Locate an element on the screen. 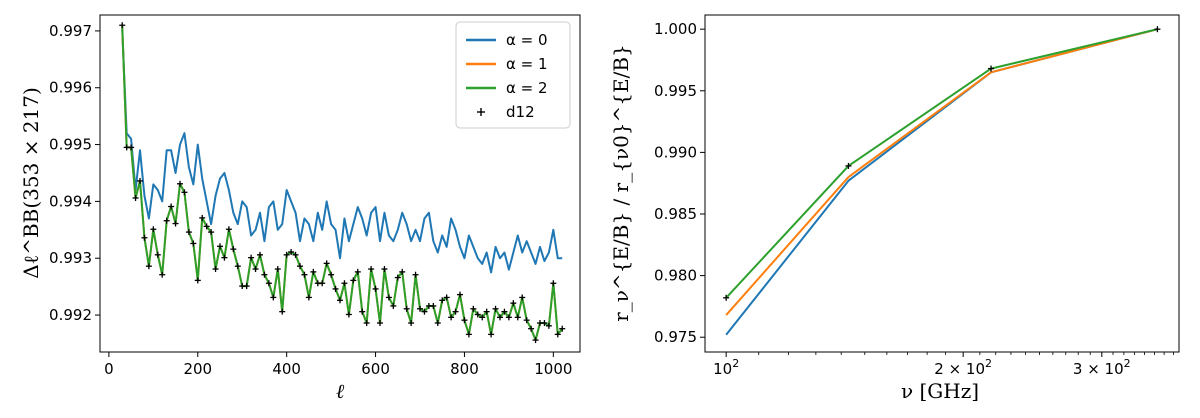  left-x-ticks: 0 200 400 600 800 1000 is located at coordinates (338, 365).